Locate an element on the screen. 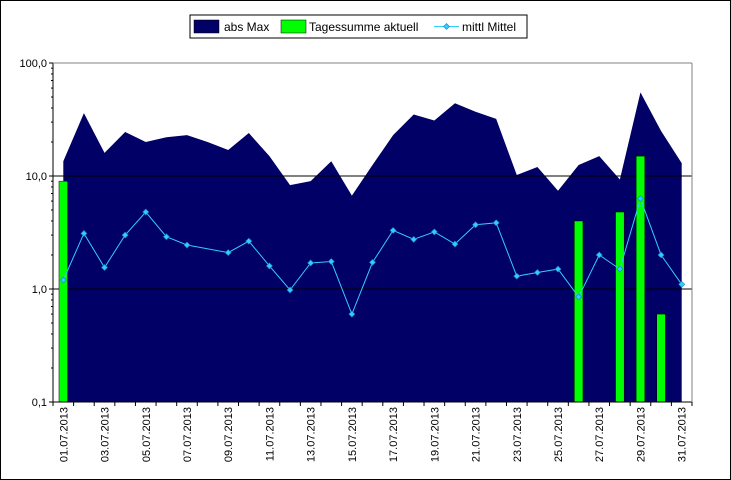 This screenshot has height=480, width=731. legend-label-tagessumme: Tagessumme aktuell is located at coordinates (363, 27).